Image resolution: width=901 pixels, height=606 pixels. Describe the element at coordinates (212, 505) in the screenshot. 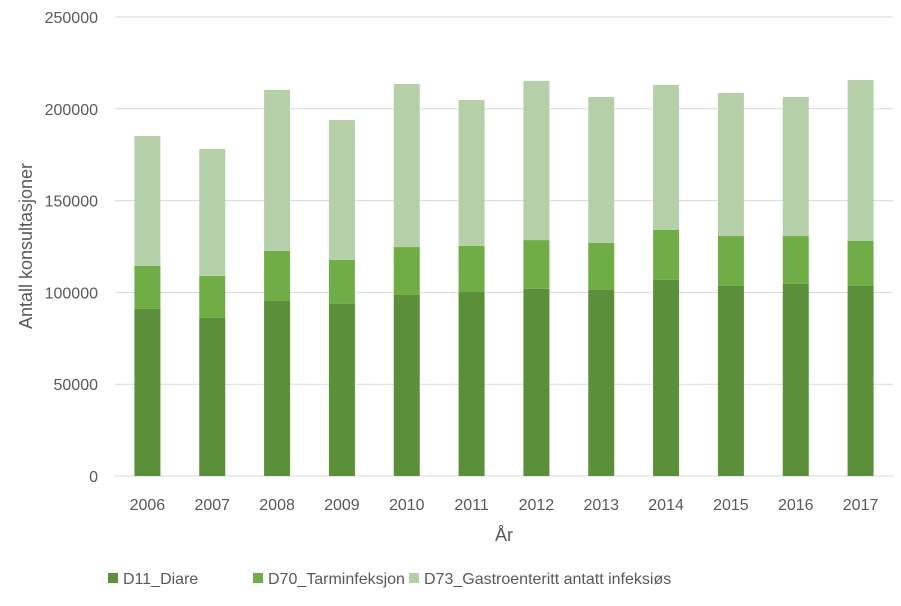

I see `x-tick-label: 2007` at that location.